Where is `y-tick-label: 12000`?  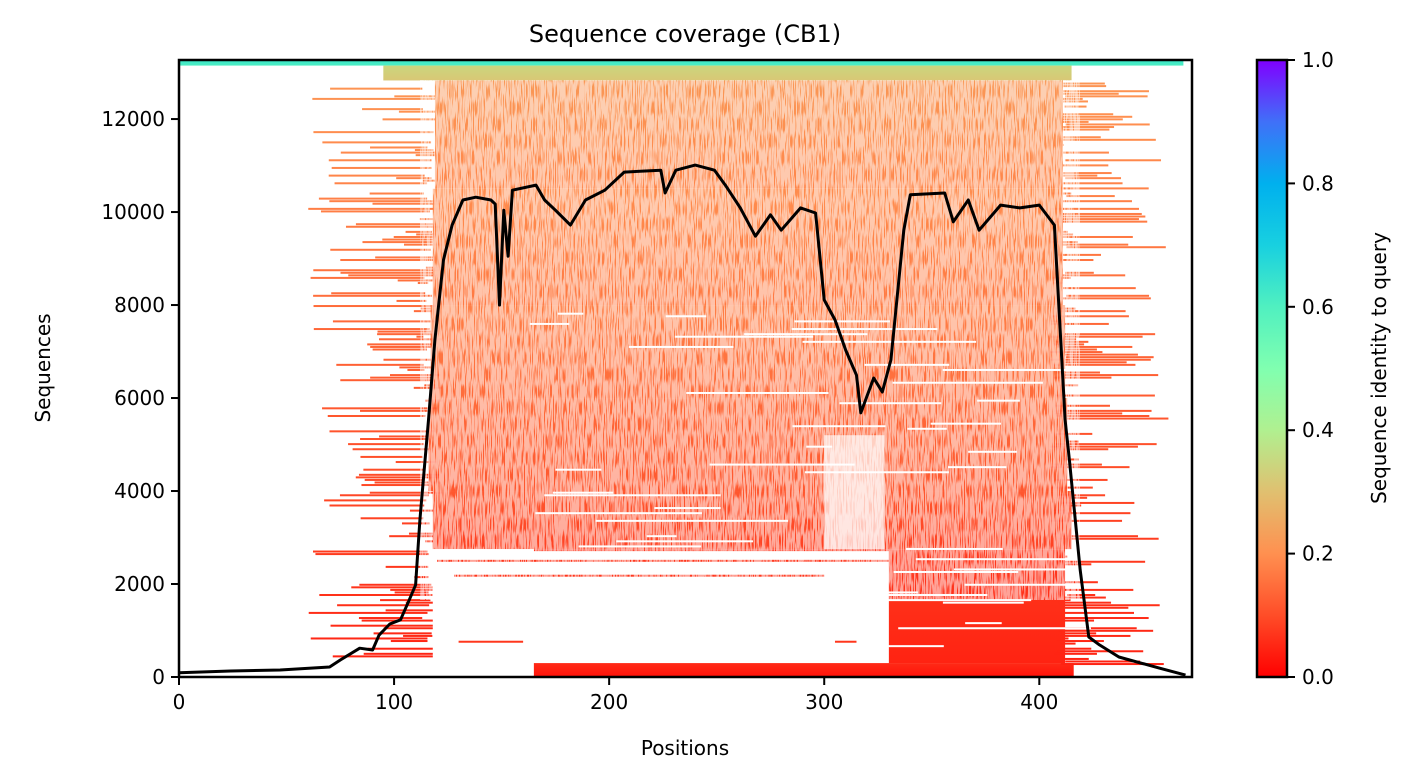
y-tick-label: 12000 is located at coordinates (133, 119).